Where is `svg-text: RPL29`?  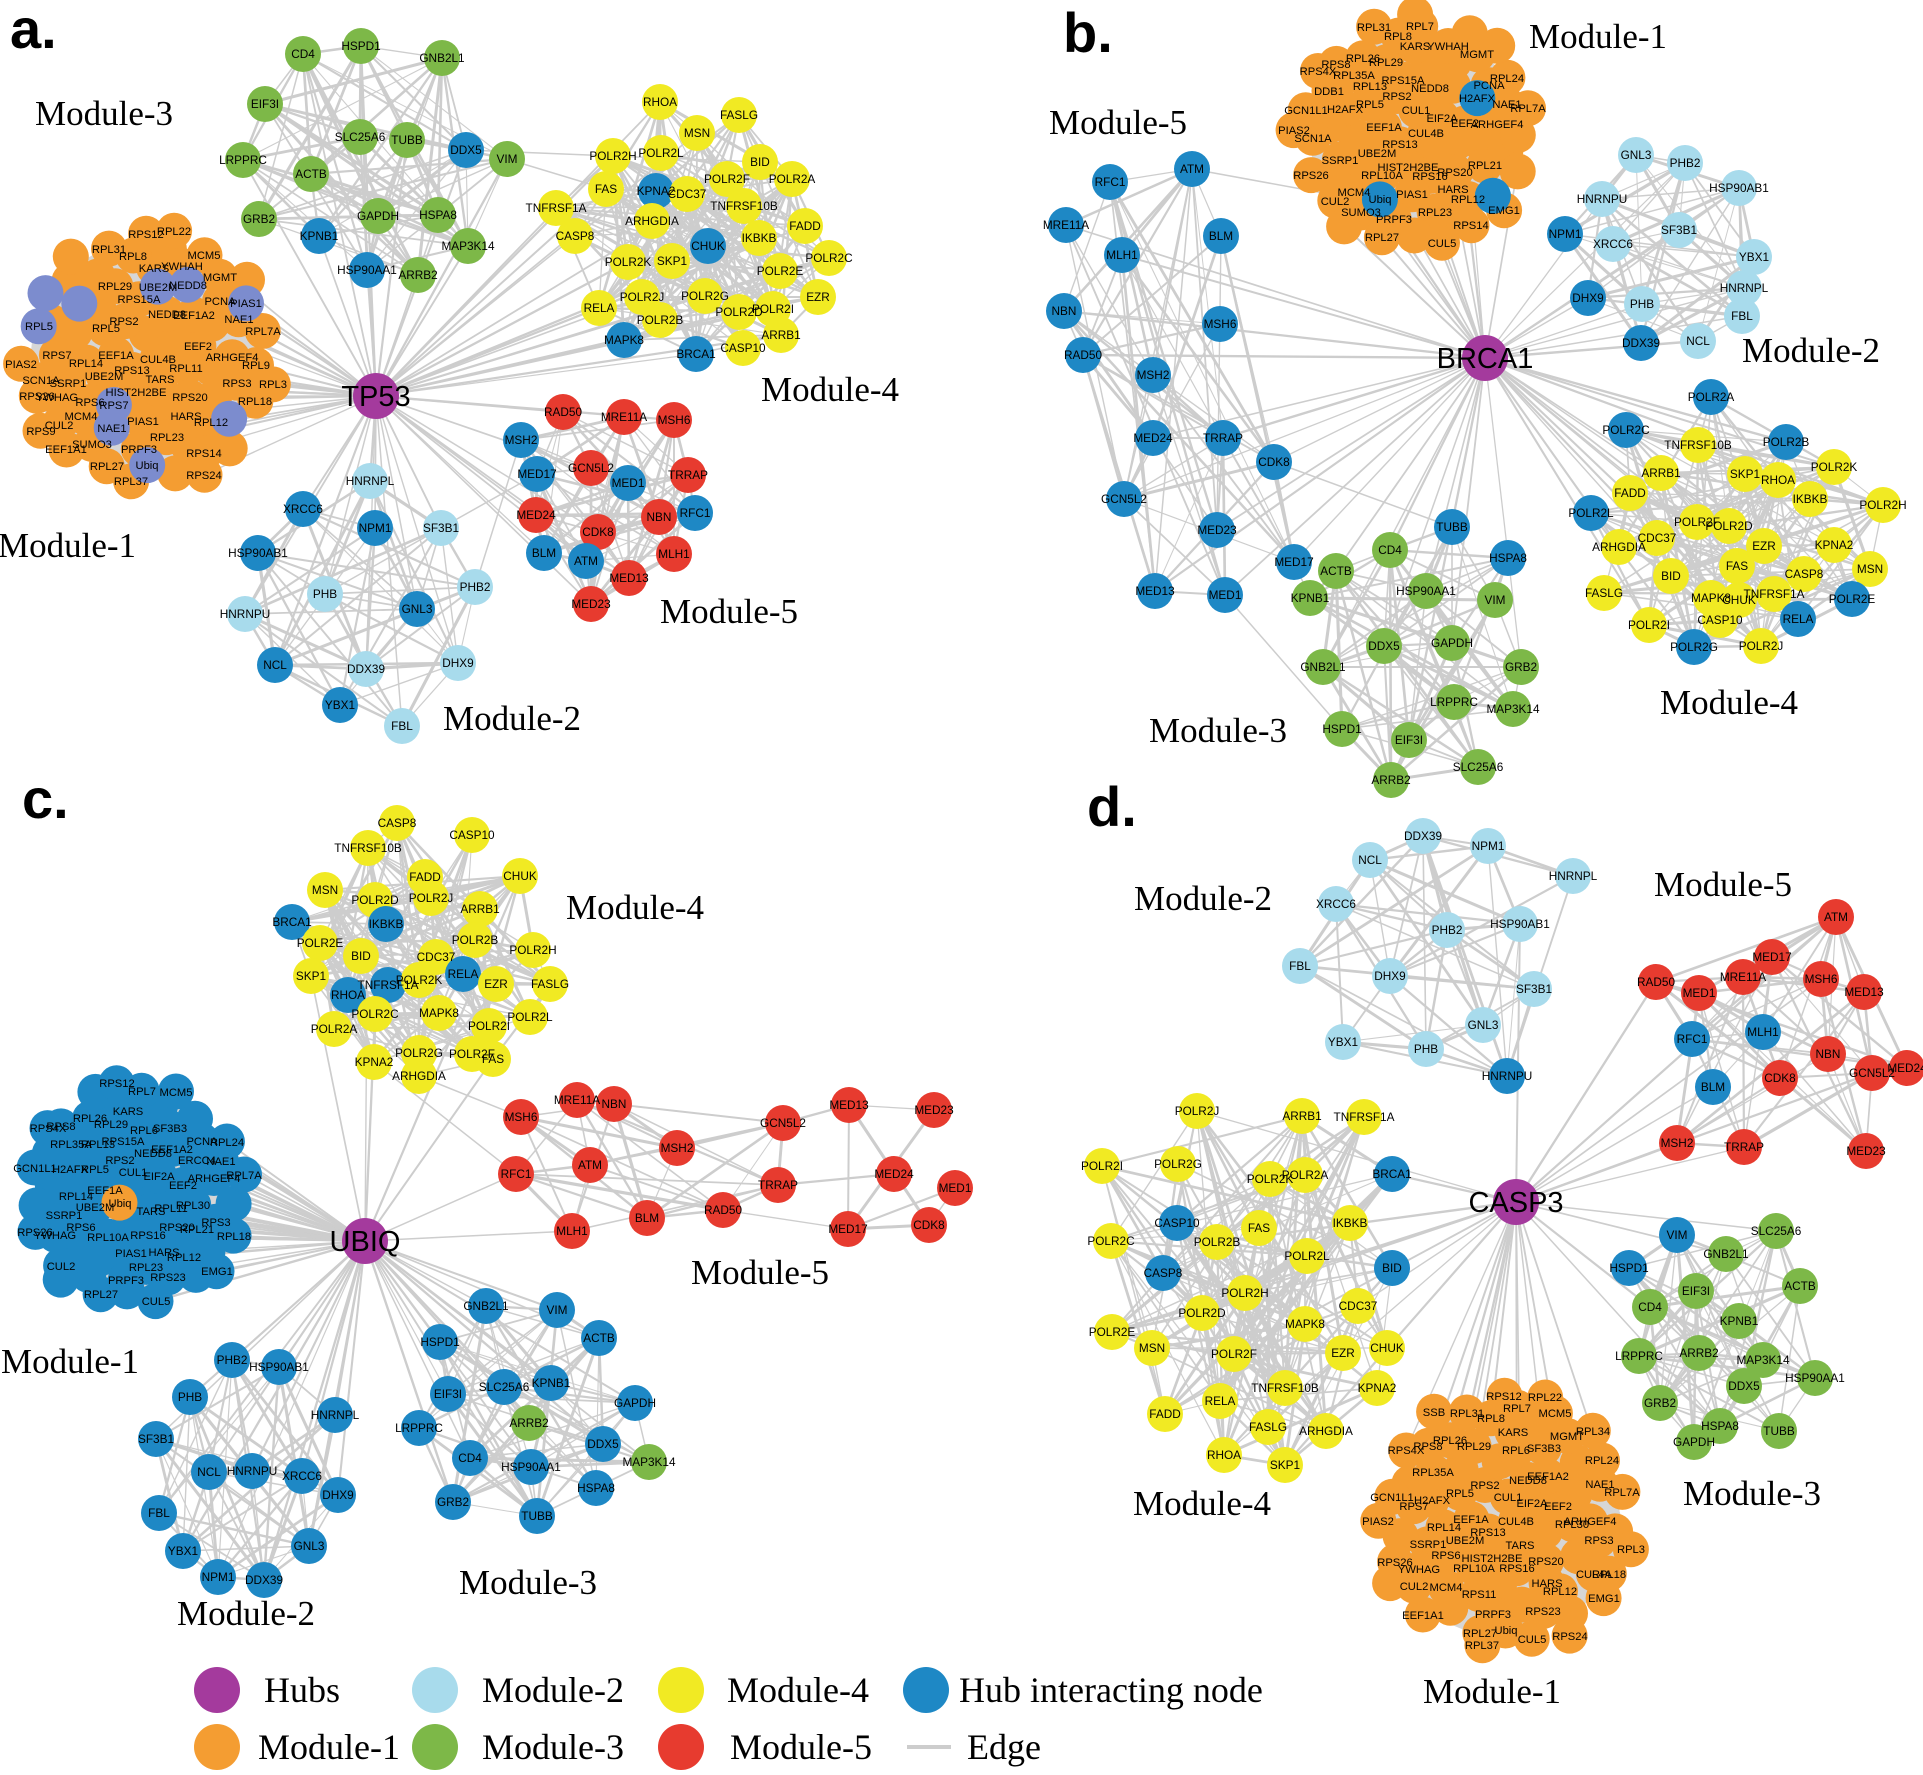 svg-text: RPL29 is located at coordinates (111, 1125).